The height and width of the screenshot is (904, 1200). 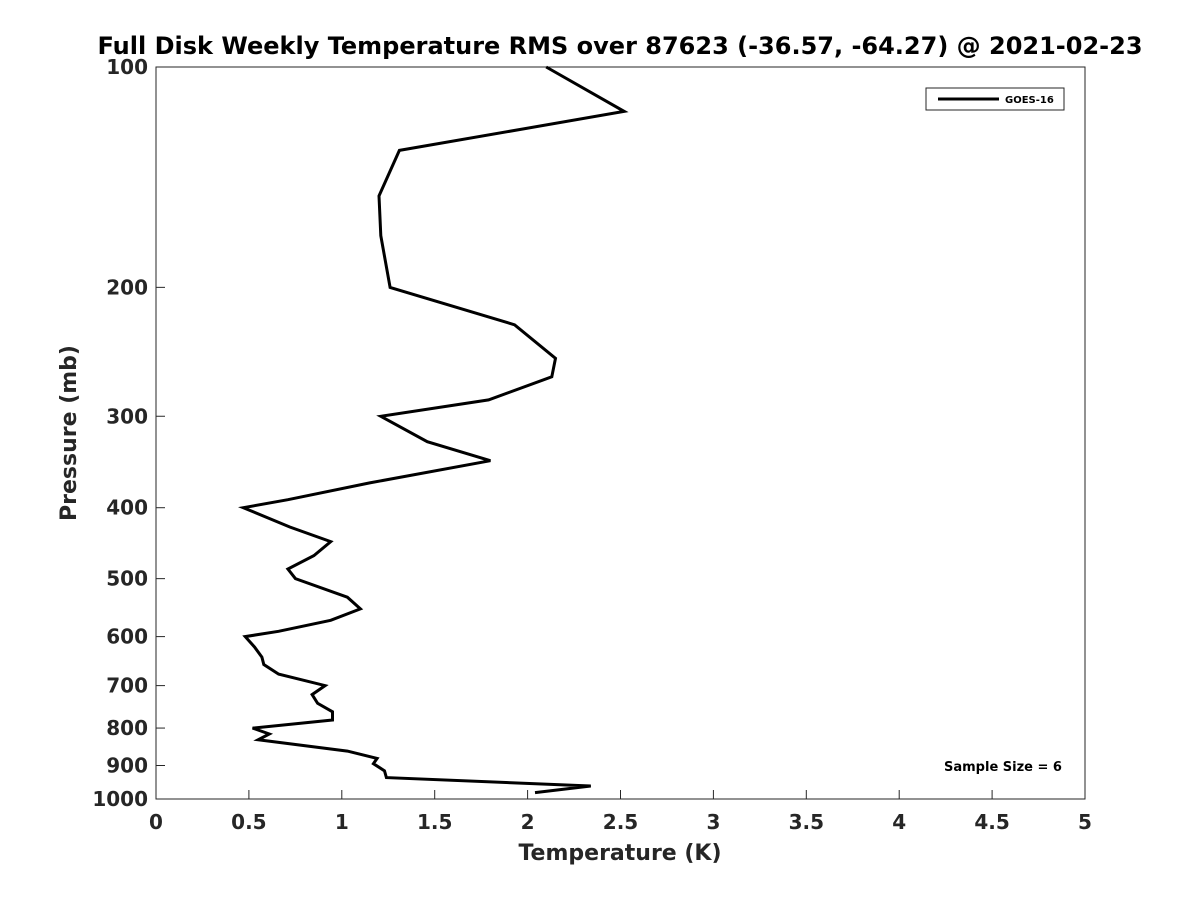 I want to click on x-tick-label: 2.5, so click(x=620, y=822).